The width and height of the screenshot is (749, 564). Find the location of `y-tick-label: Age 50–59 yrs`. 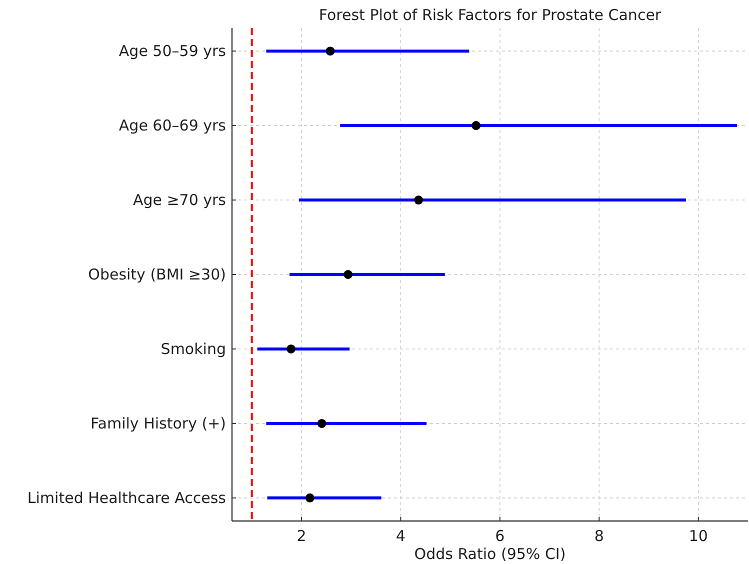

y-tick-label: Age 50–59 yrs is located at coordinates (172, 51).